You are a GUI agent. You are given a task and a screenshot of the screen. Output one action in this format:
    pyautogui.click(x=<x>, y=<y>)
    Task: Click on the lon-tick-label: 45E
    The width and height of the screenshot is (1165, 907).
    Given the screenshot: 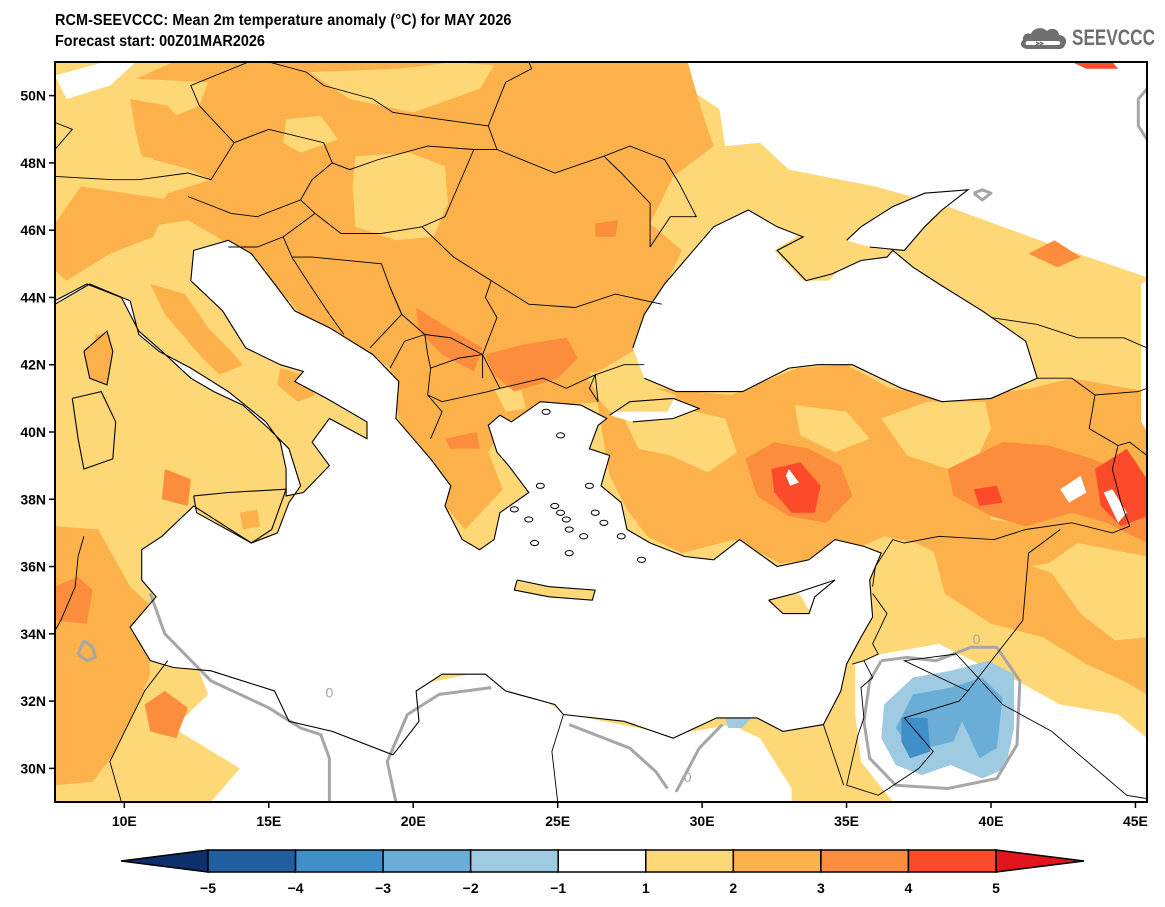 What is the action you would take?
    pyautogui.click(x=1135, y=821)
    